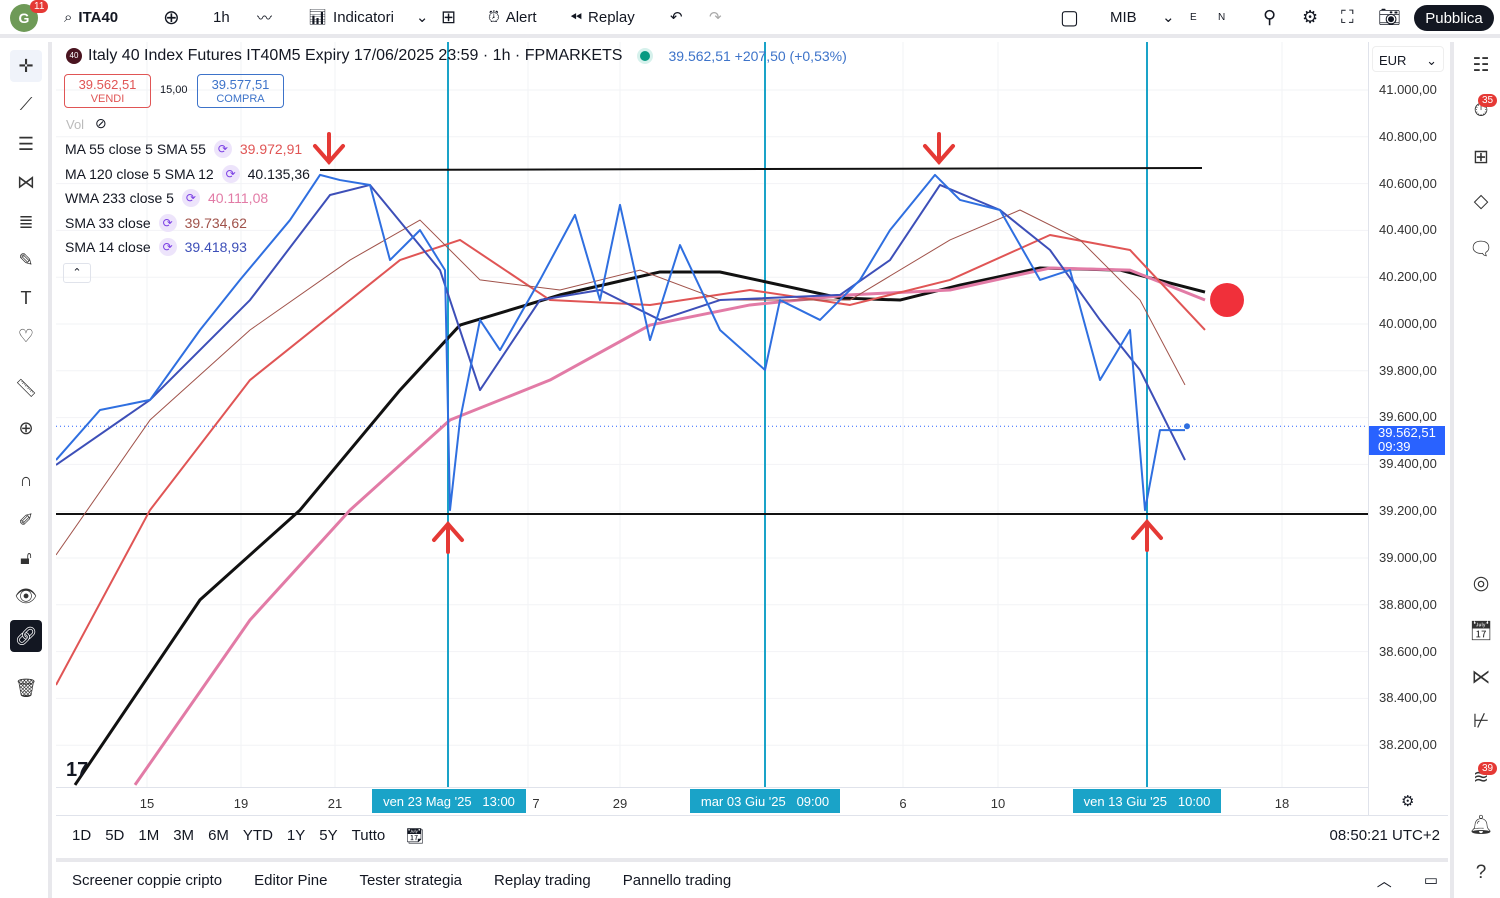  Describe the element at coordinates (1347, 16) in the screenshot. I see `fullscreen-icon: ⛶` at that location.